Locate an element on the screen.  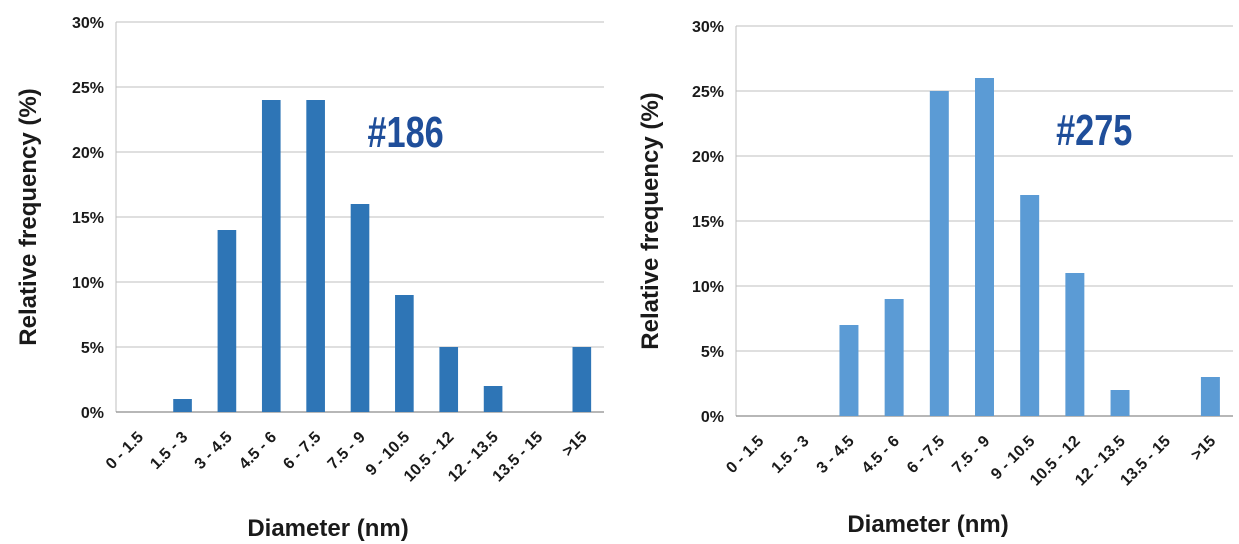
sample-label: #275 is located at coordinates (1094, 130).